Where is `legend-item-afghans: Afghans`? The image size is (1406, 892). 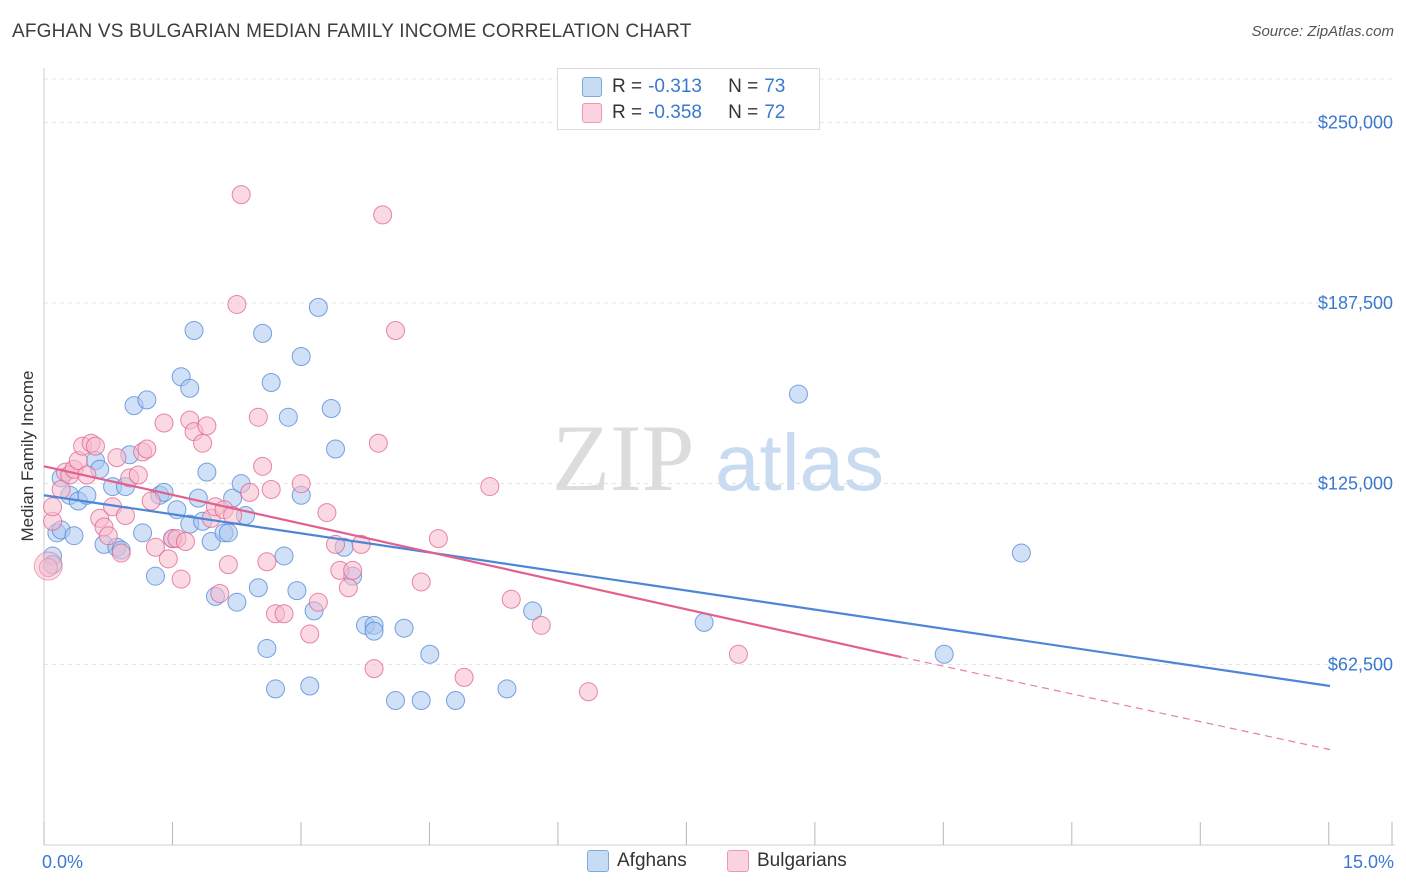
legend-item-afghans: Afghans is located at coordinates (637, 861).